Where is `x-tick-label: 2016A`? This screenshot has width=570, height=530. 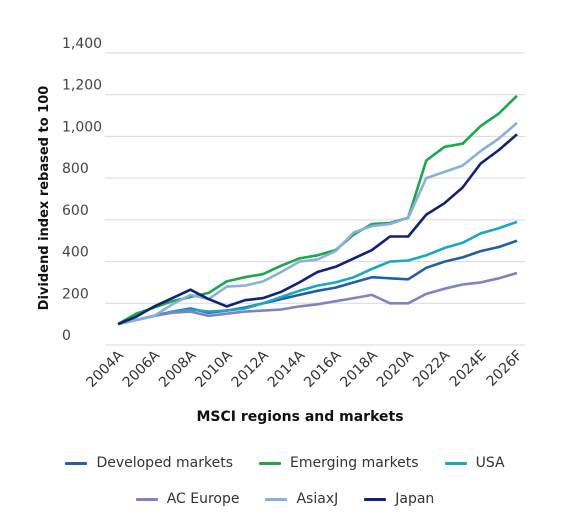 x-tick-label: 2016A is located at coordinates (323, 369).